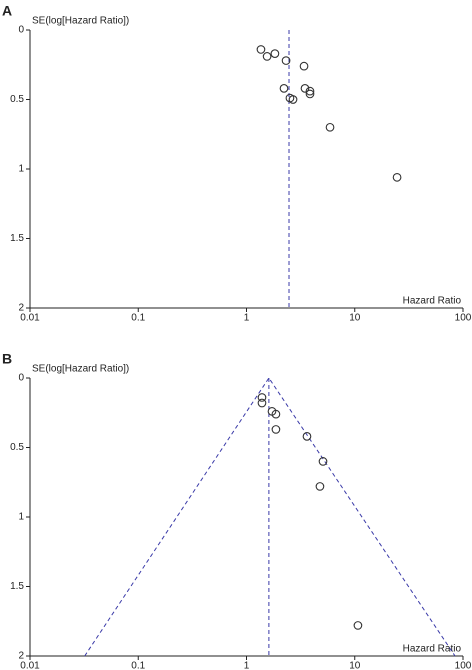 Image resolution: width=472 pixels, height=670 pixels. I want to click on panel-label: A, so click(7, 11).